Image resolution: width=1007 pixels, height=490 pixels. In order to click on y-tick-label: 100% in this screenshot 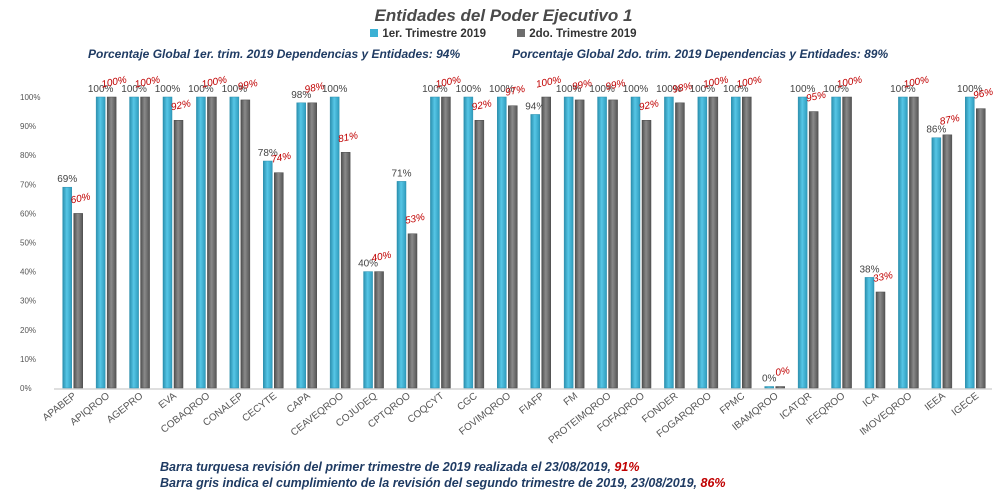, I will do `click(30, 97)`.